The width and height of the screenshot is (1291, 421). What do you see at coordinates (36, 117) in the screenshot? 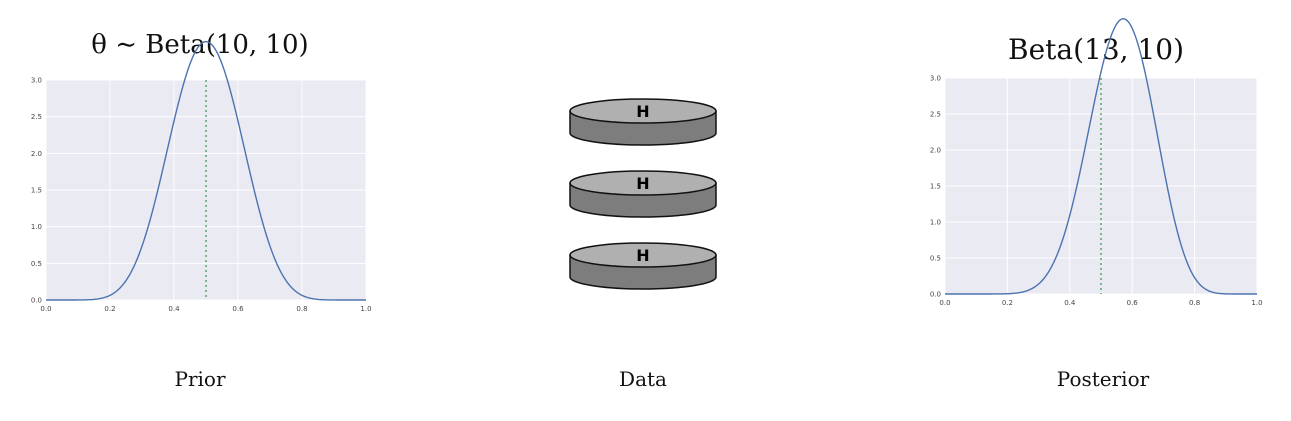
I see `prior-ytick-label: 2.5` at bounding box center [36, 117].